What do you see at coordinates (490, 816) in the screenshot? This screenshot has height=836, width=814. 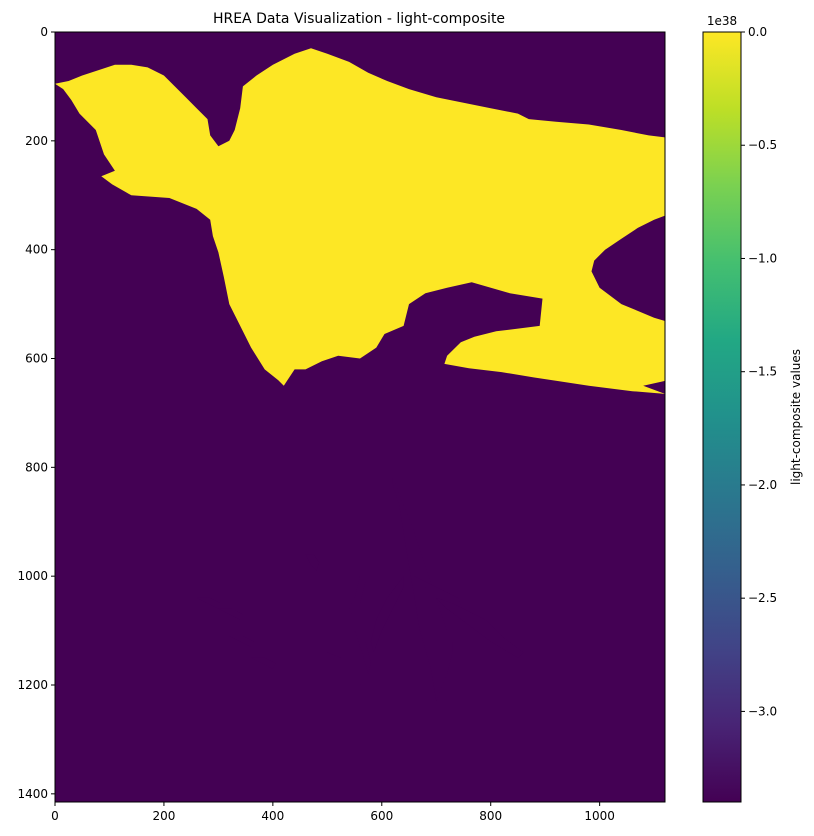 I see `x-tick-label: 800` at bounding box center [490, 816].